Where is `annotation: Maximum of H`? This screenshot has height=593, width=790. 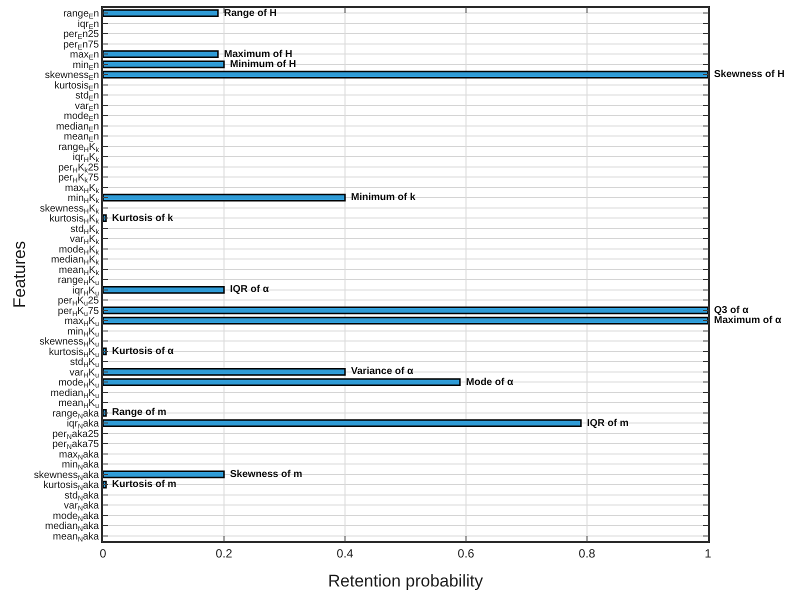 annotation: Maximum of H is located at coordinates (258, 54).